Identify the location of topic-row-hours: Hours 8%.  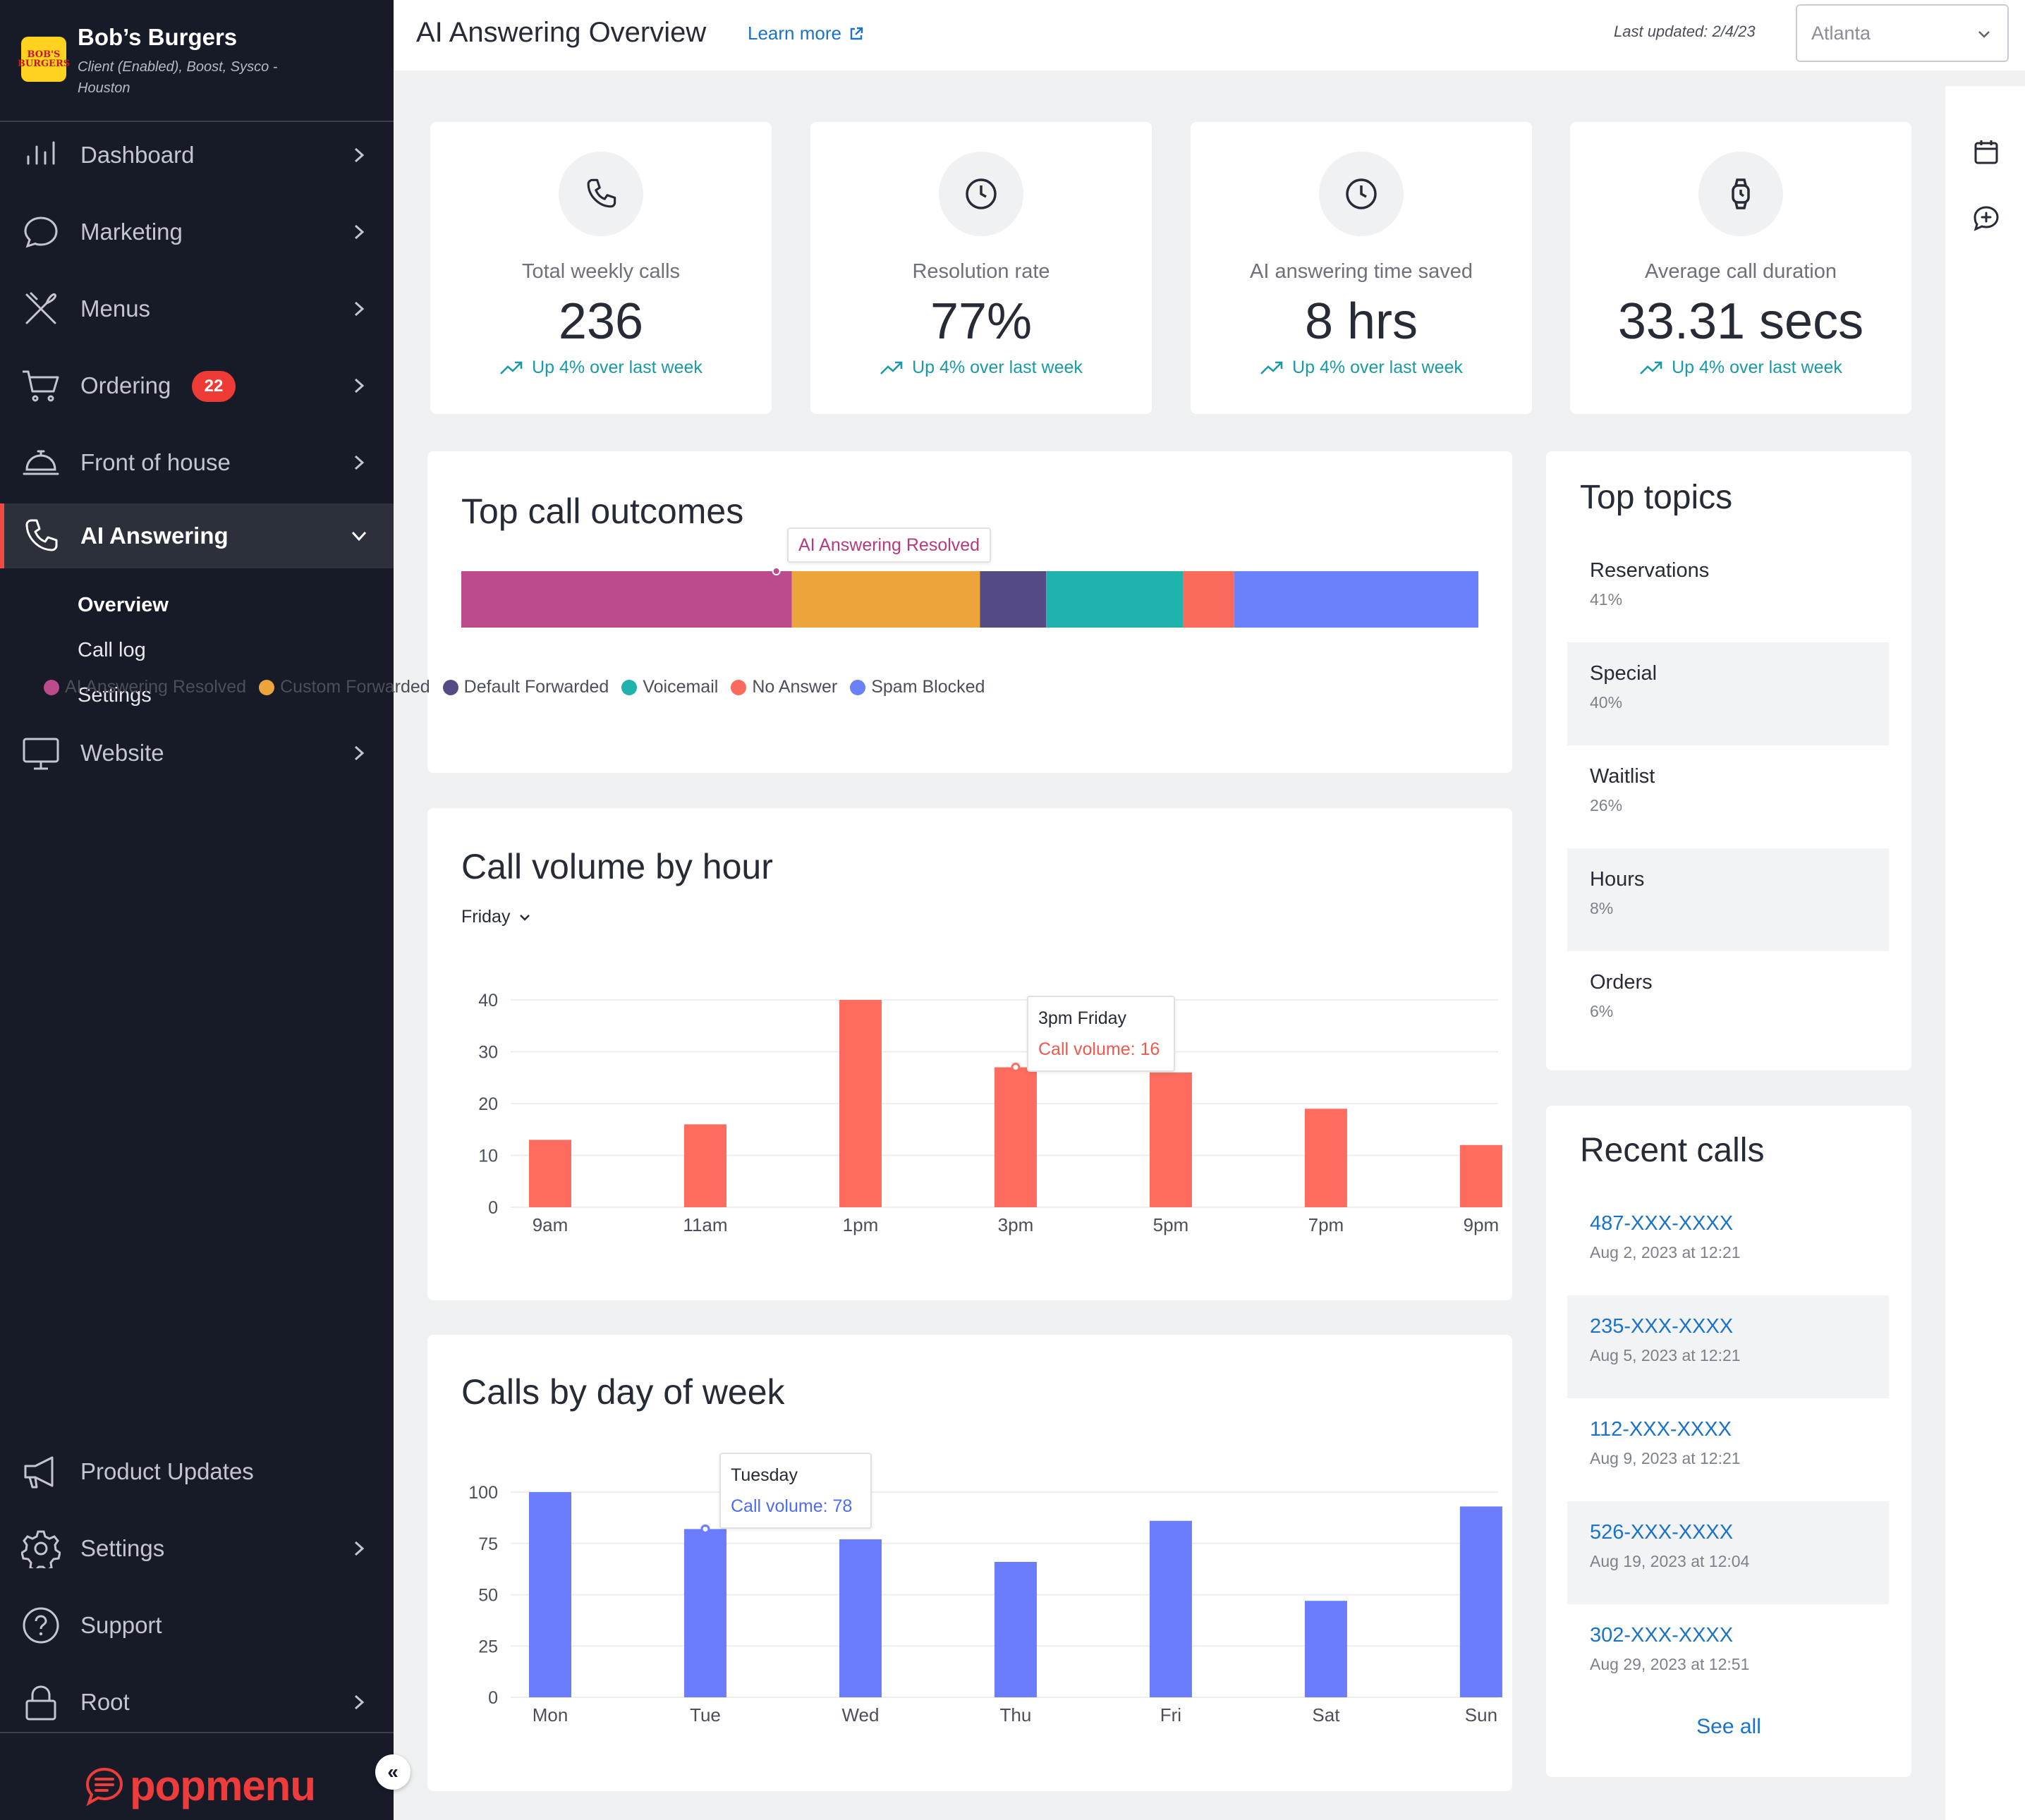
(1728, 899).